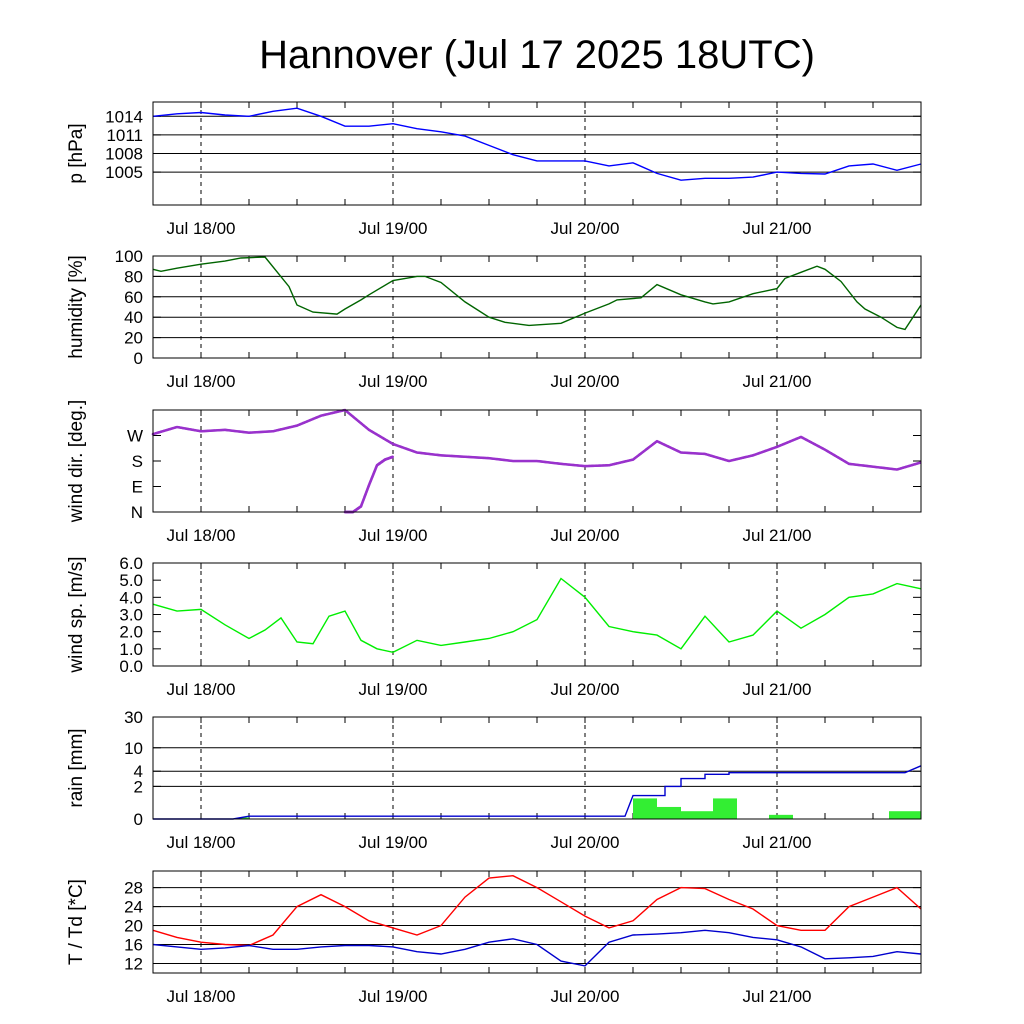 The height and width of the screenshot is (1024, 1024). Describe the element at coordinates (133, 888) in the screenshot. I see `y-tick-label: 28` at that location.